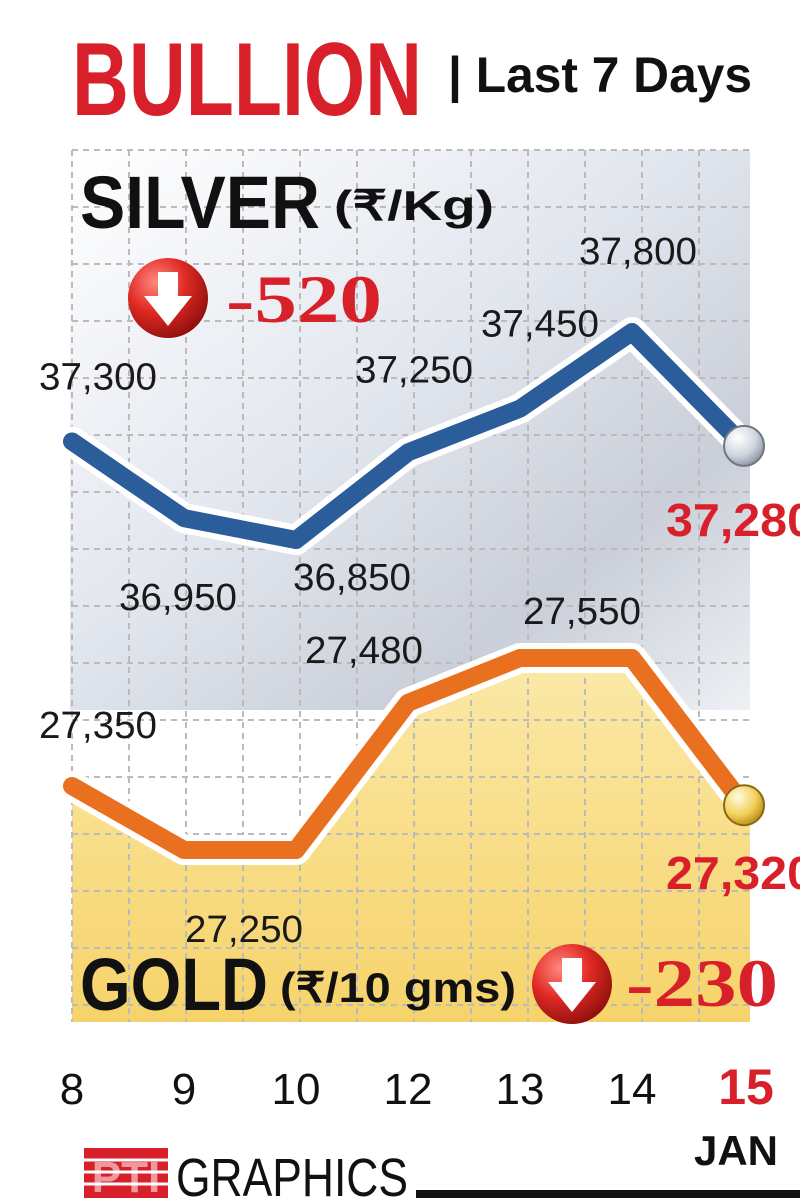  I want to click on gold-down-arrow-icon, so click(572, 984).